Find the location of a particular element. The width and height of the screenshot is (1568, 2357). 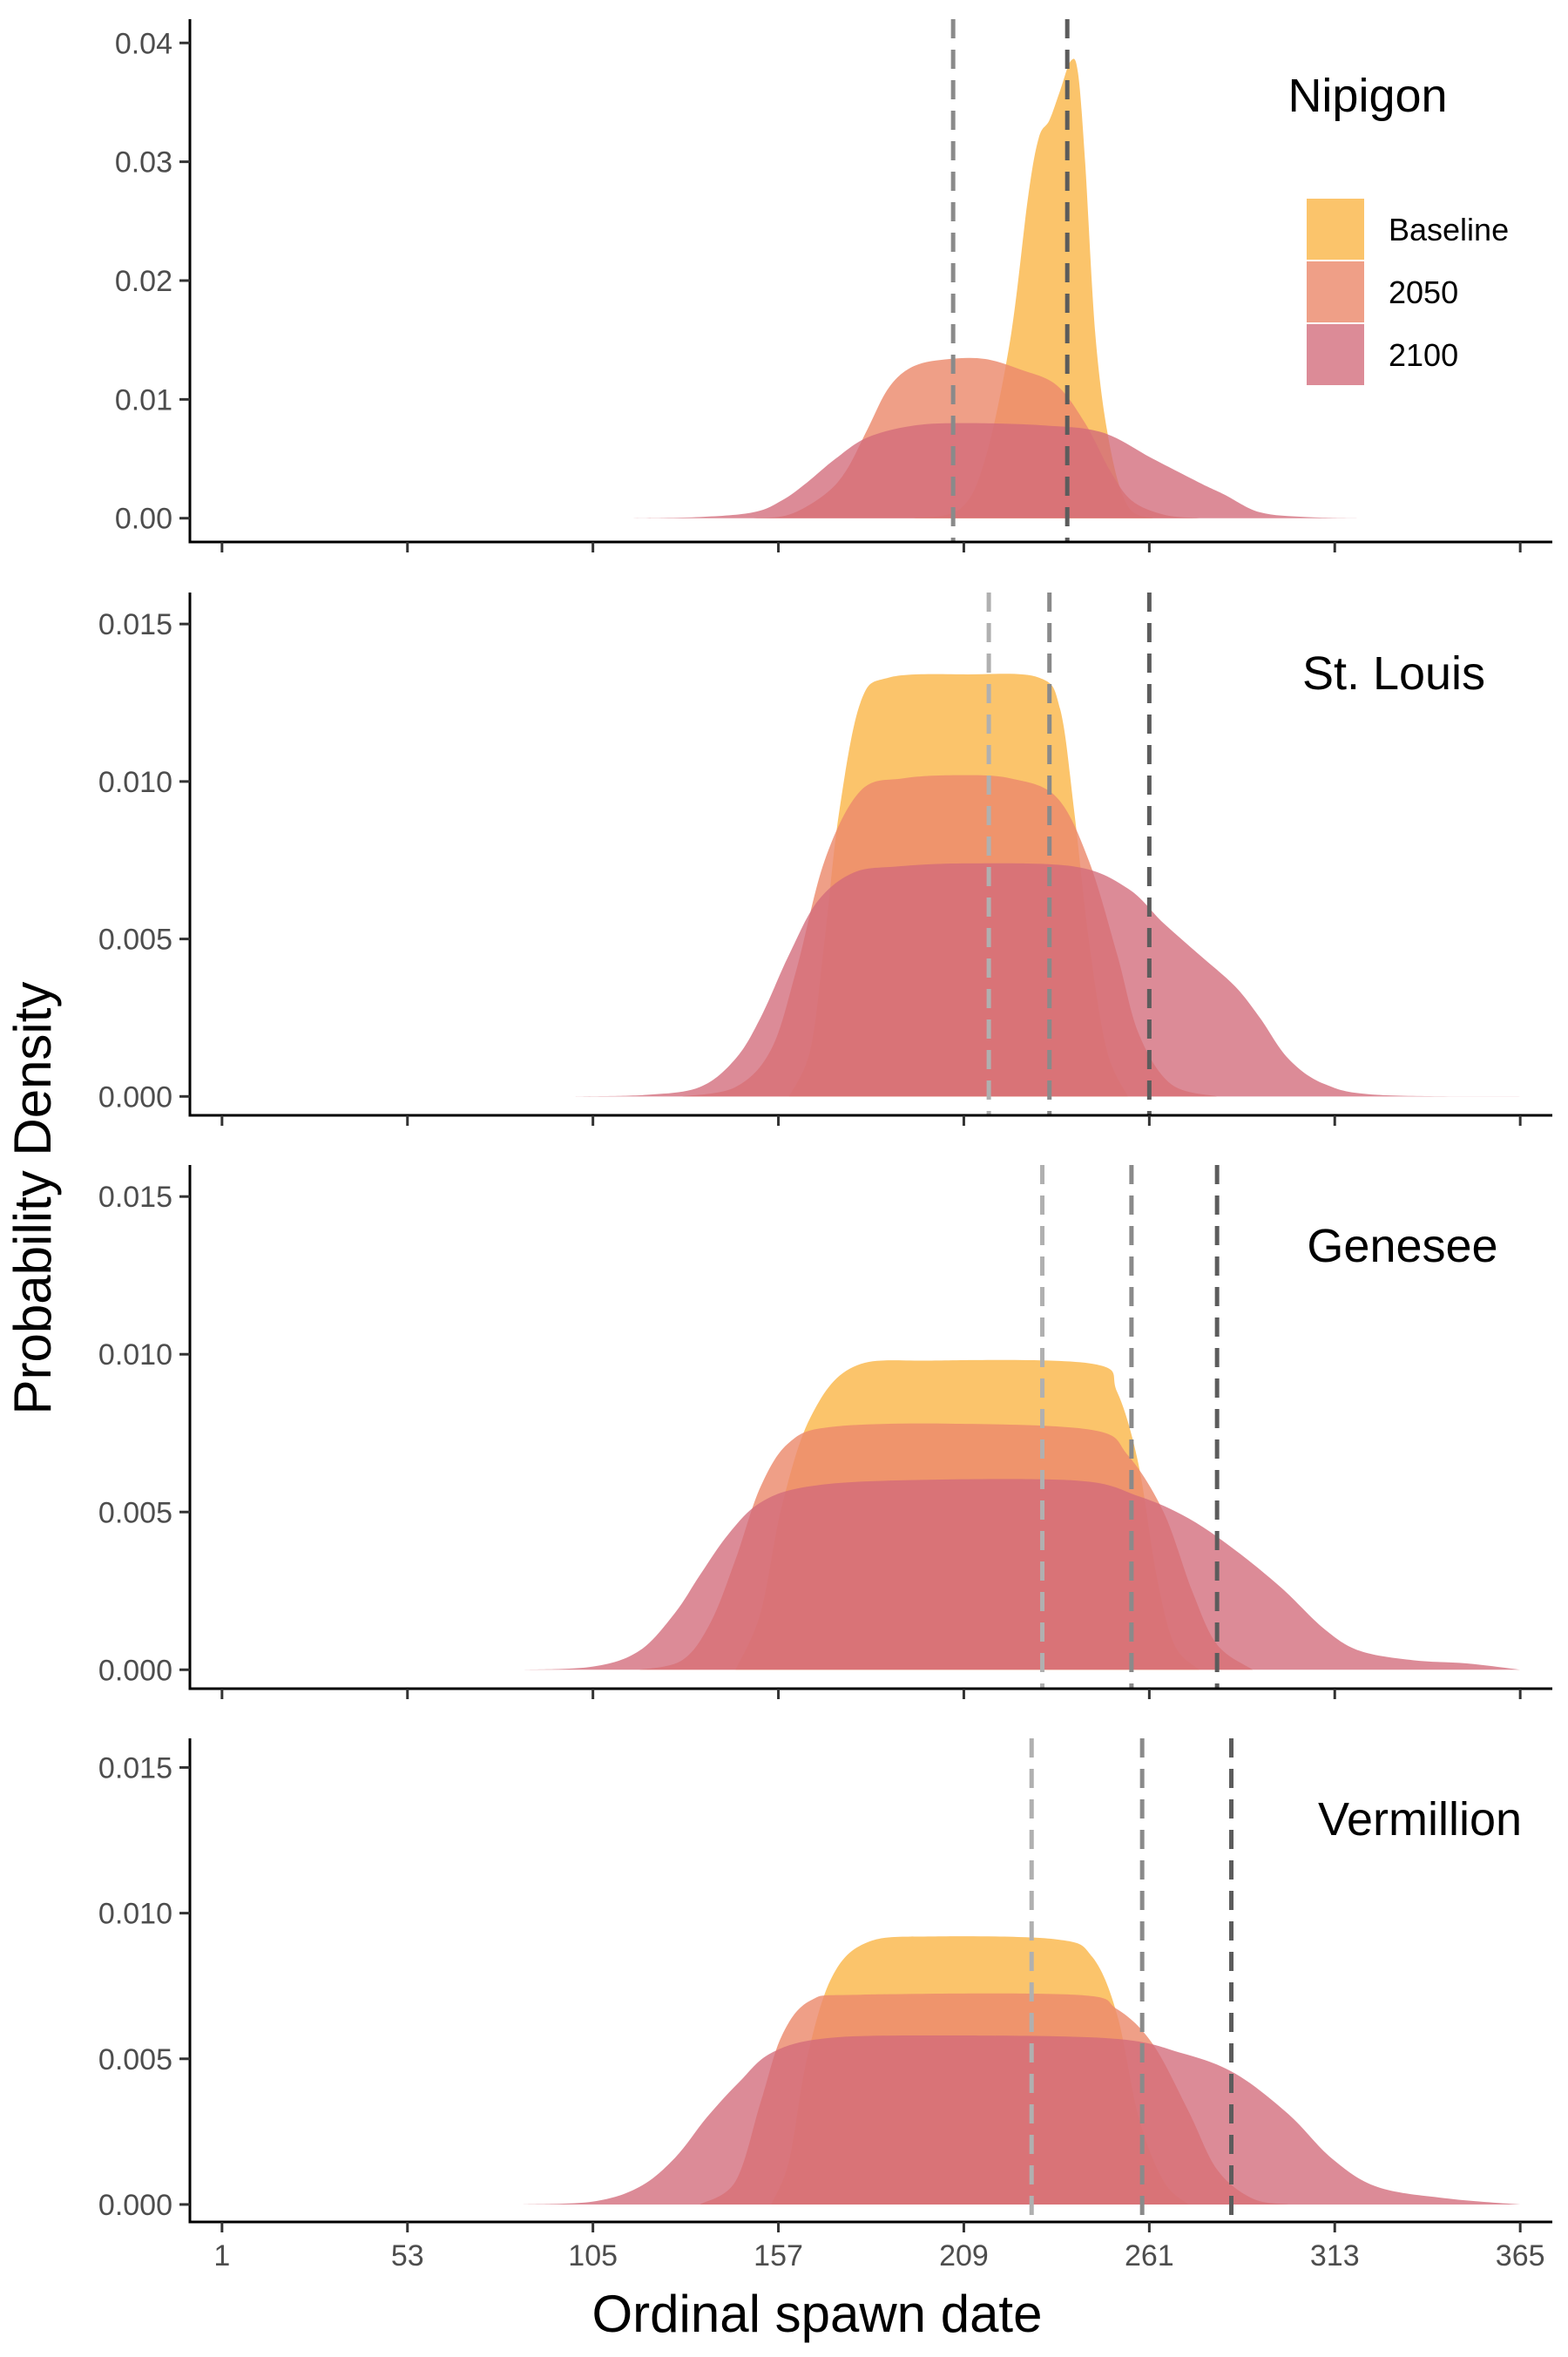

panel-title: Vermillion is located at coordinates (1420, 1820).